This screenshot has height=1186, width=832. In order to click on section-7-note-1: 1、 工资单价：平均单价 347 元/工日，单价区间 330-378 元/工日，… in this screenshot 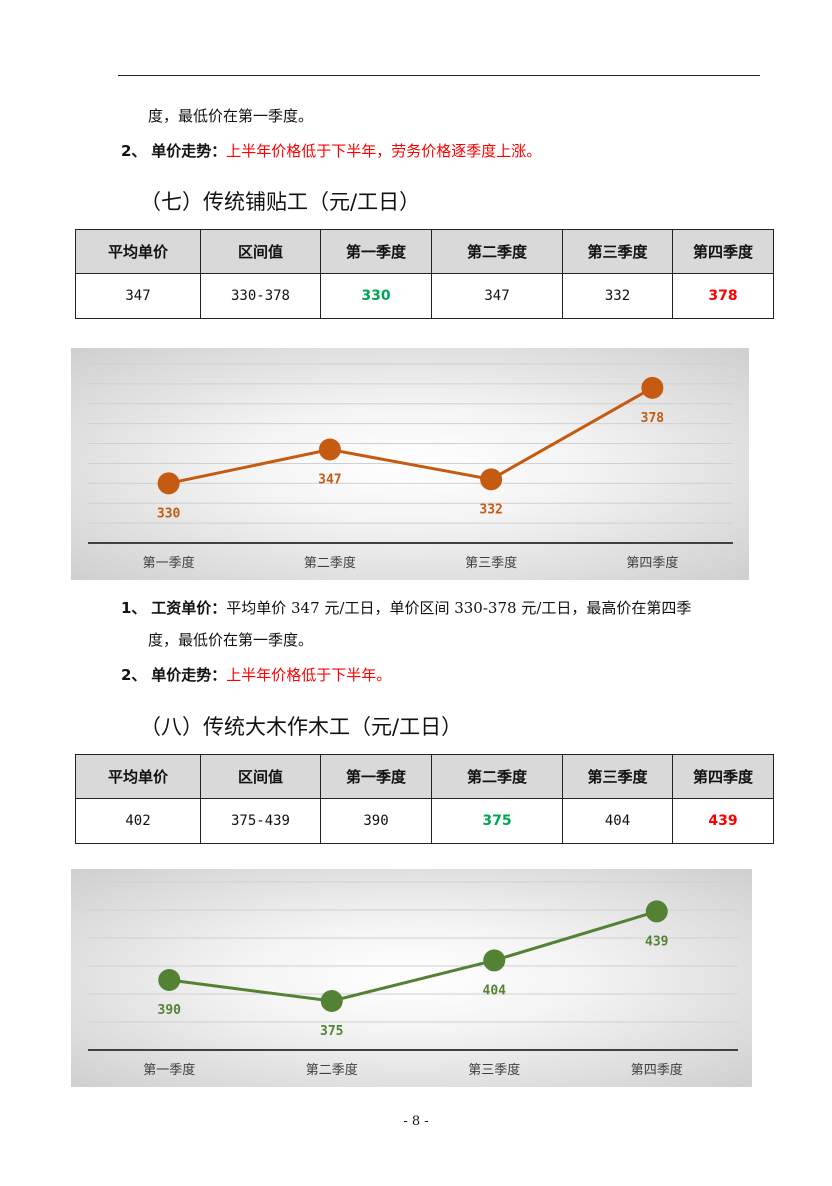, I will do `click(406, 608)`.